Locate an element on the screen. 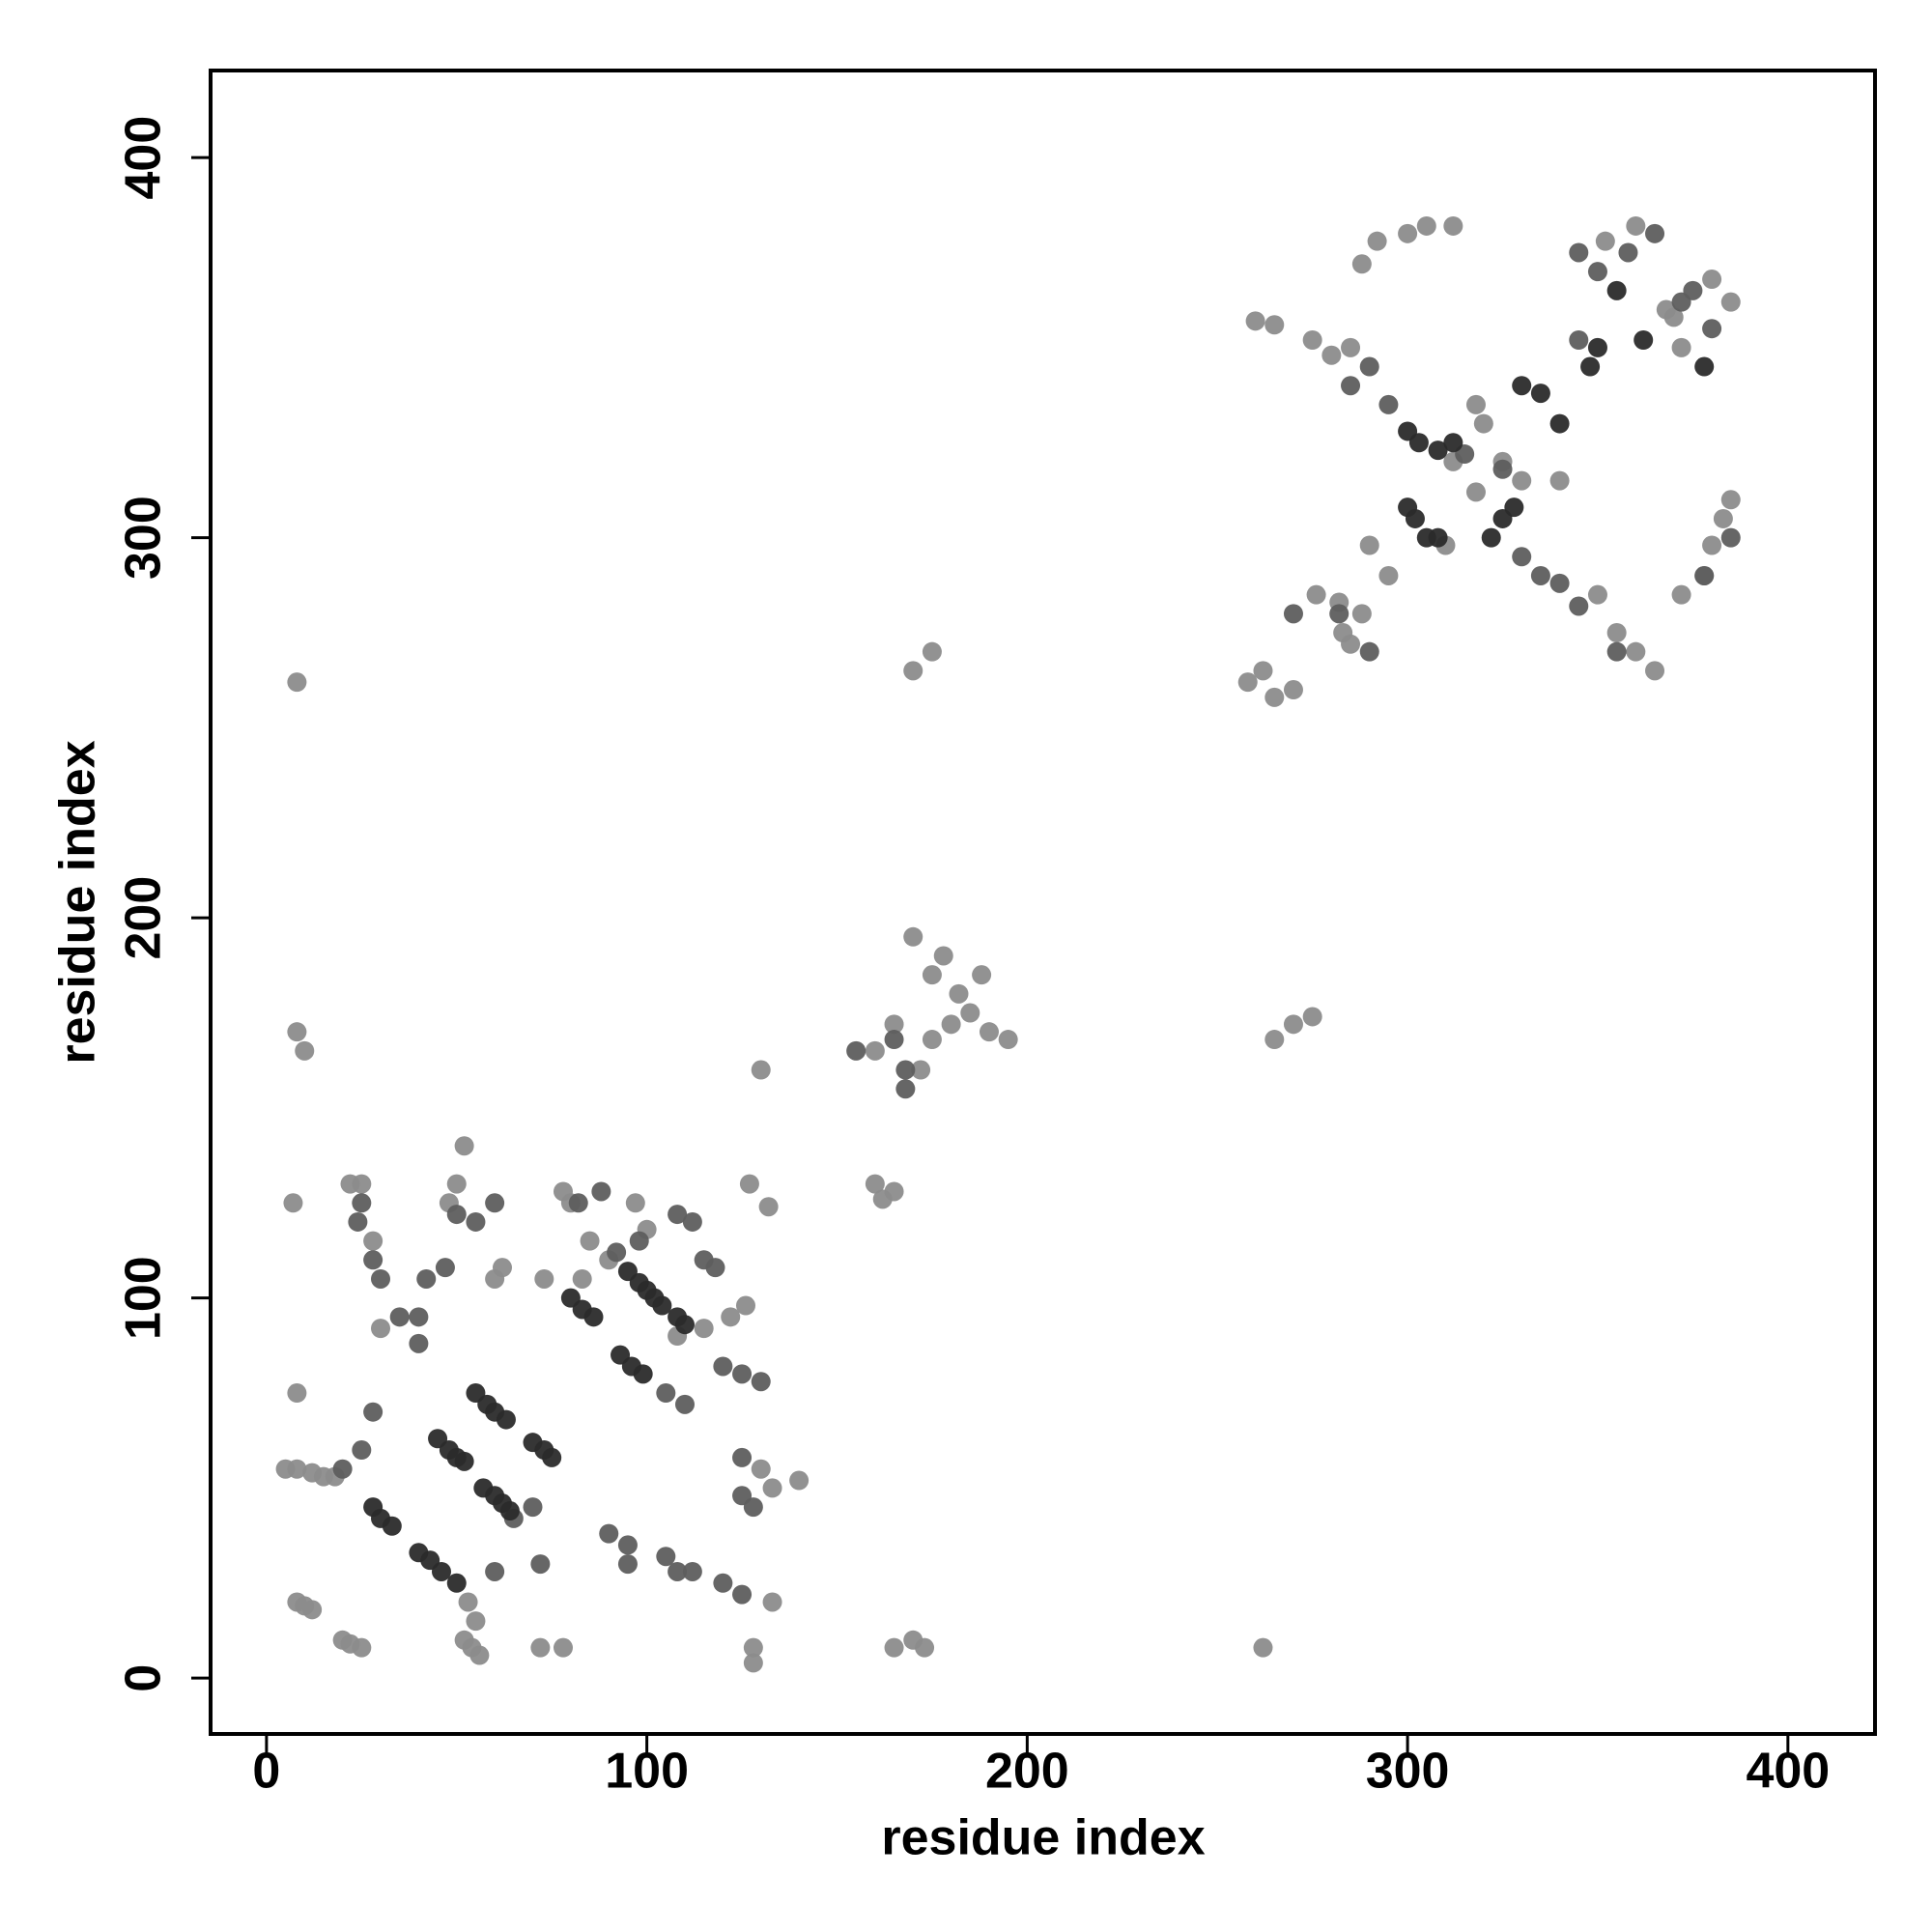 The width and height of the screenshot is (1932, 1932). y-tick-label: 0 is located at coordinates (144, 1678).